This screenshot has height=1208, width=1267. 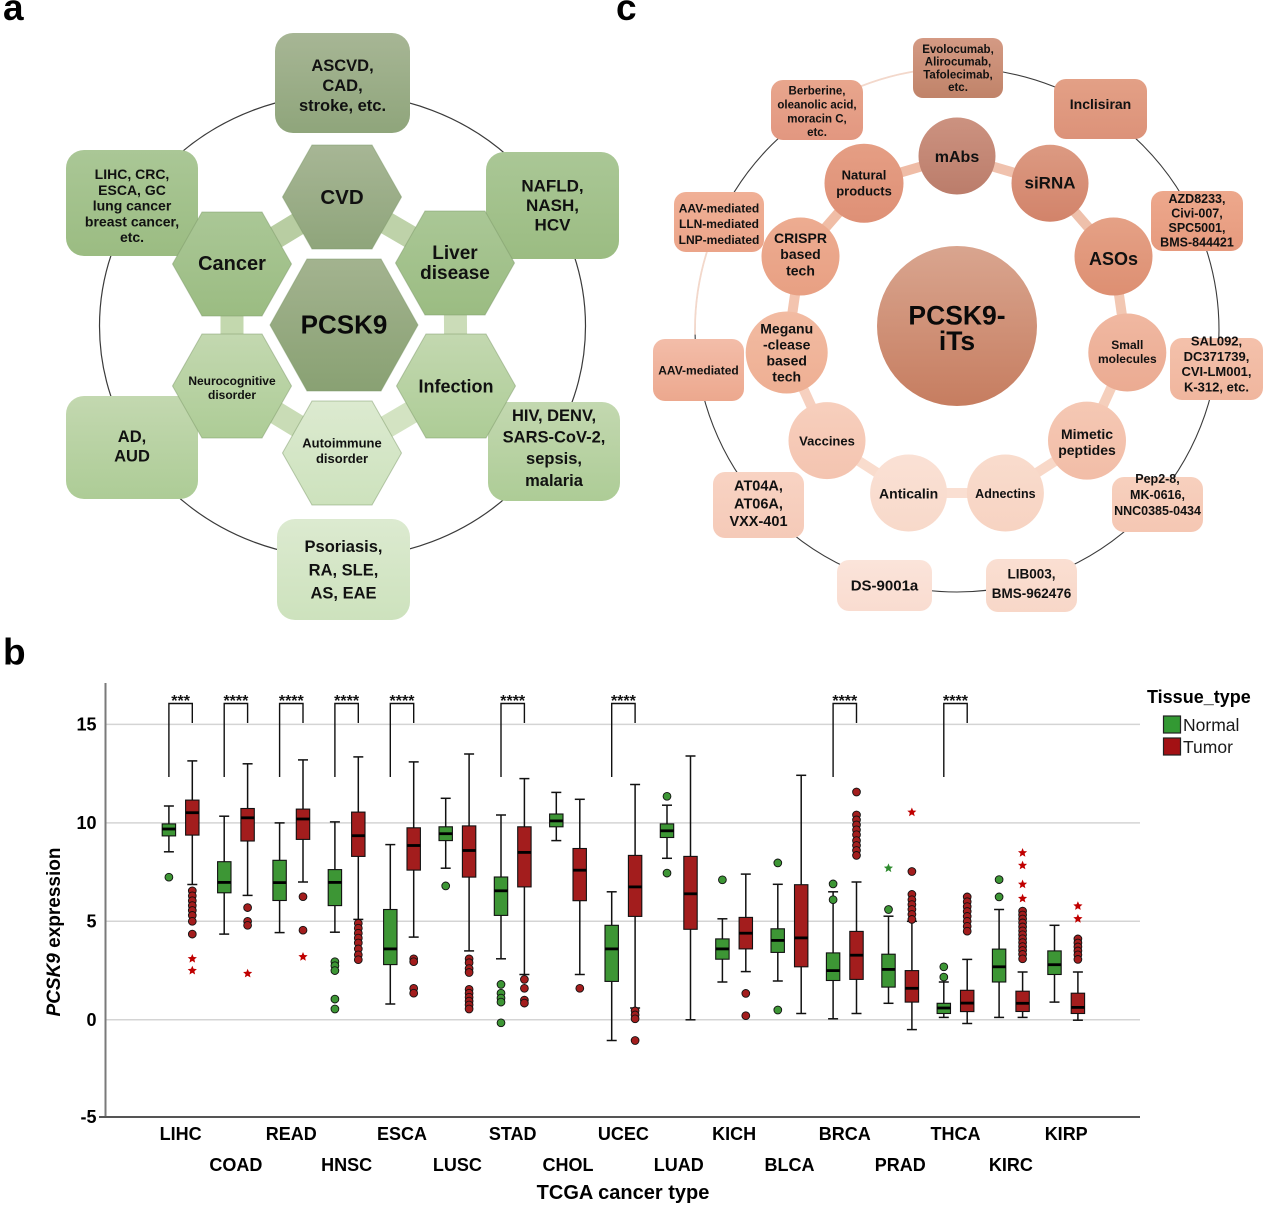 What do you see at coordinates (1127, 359) in the screenshot?
I see `svg-text: molecules` at bounding box center [1127, 359].